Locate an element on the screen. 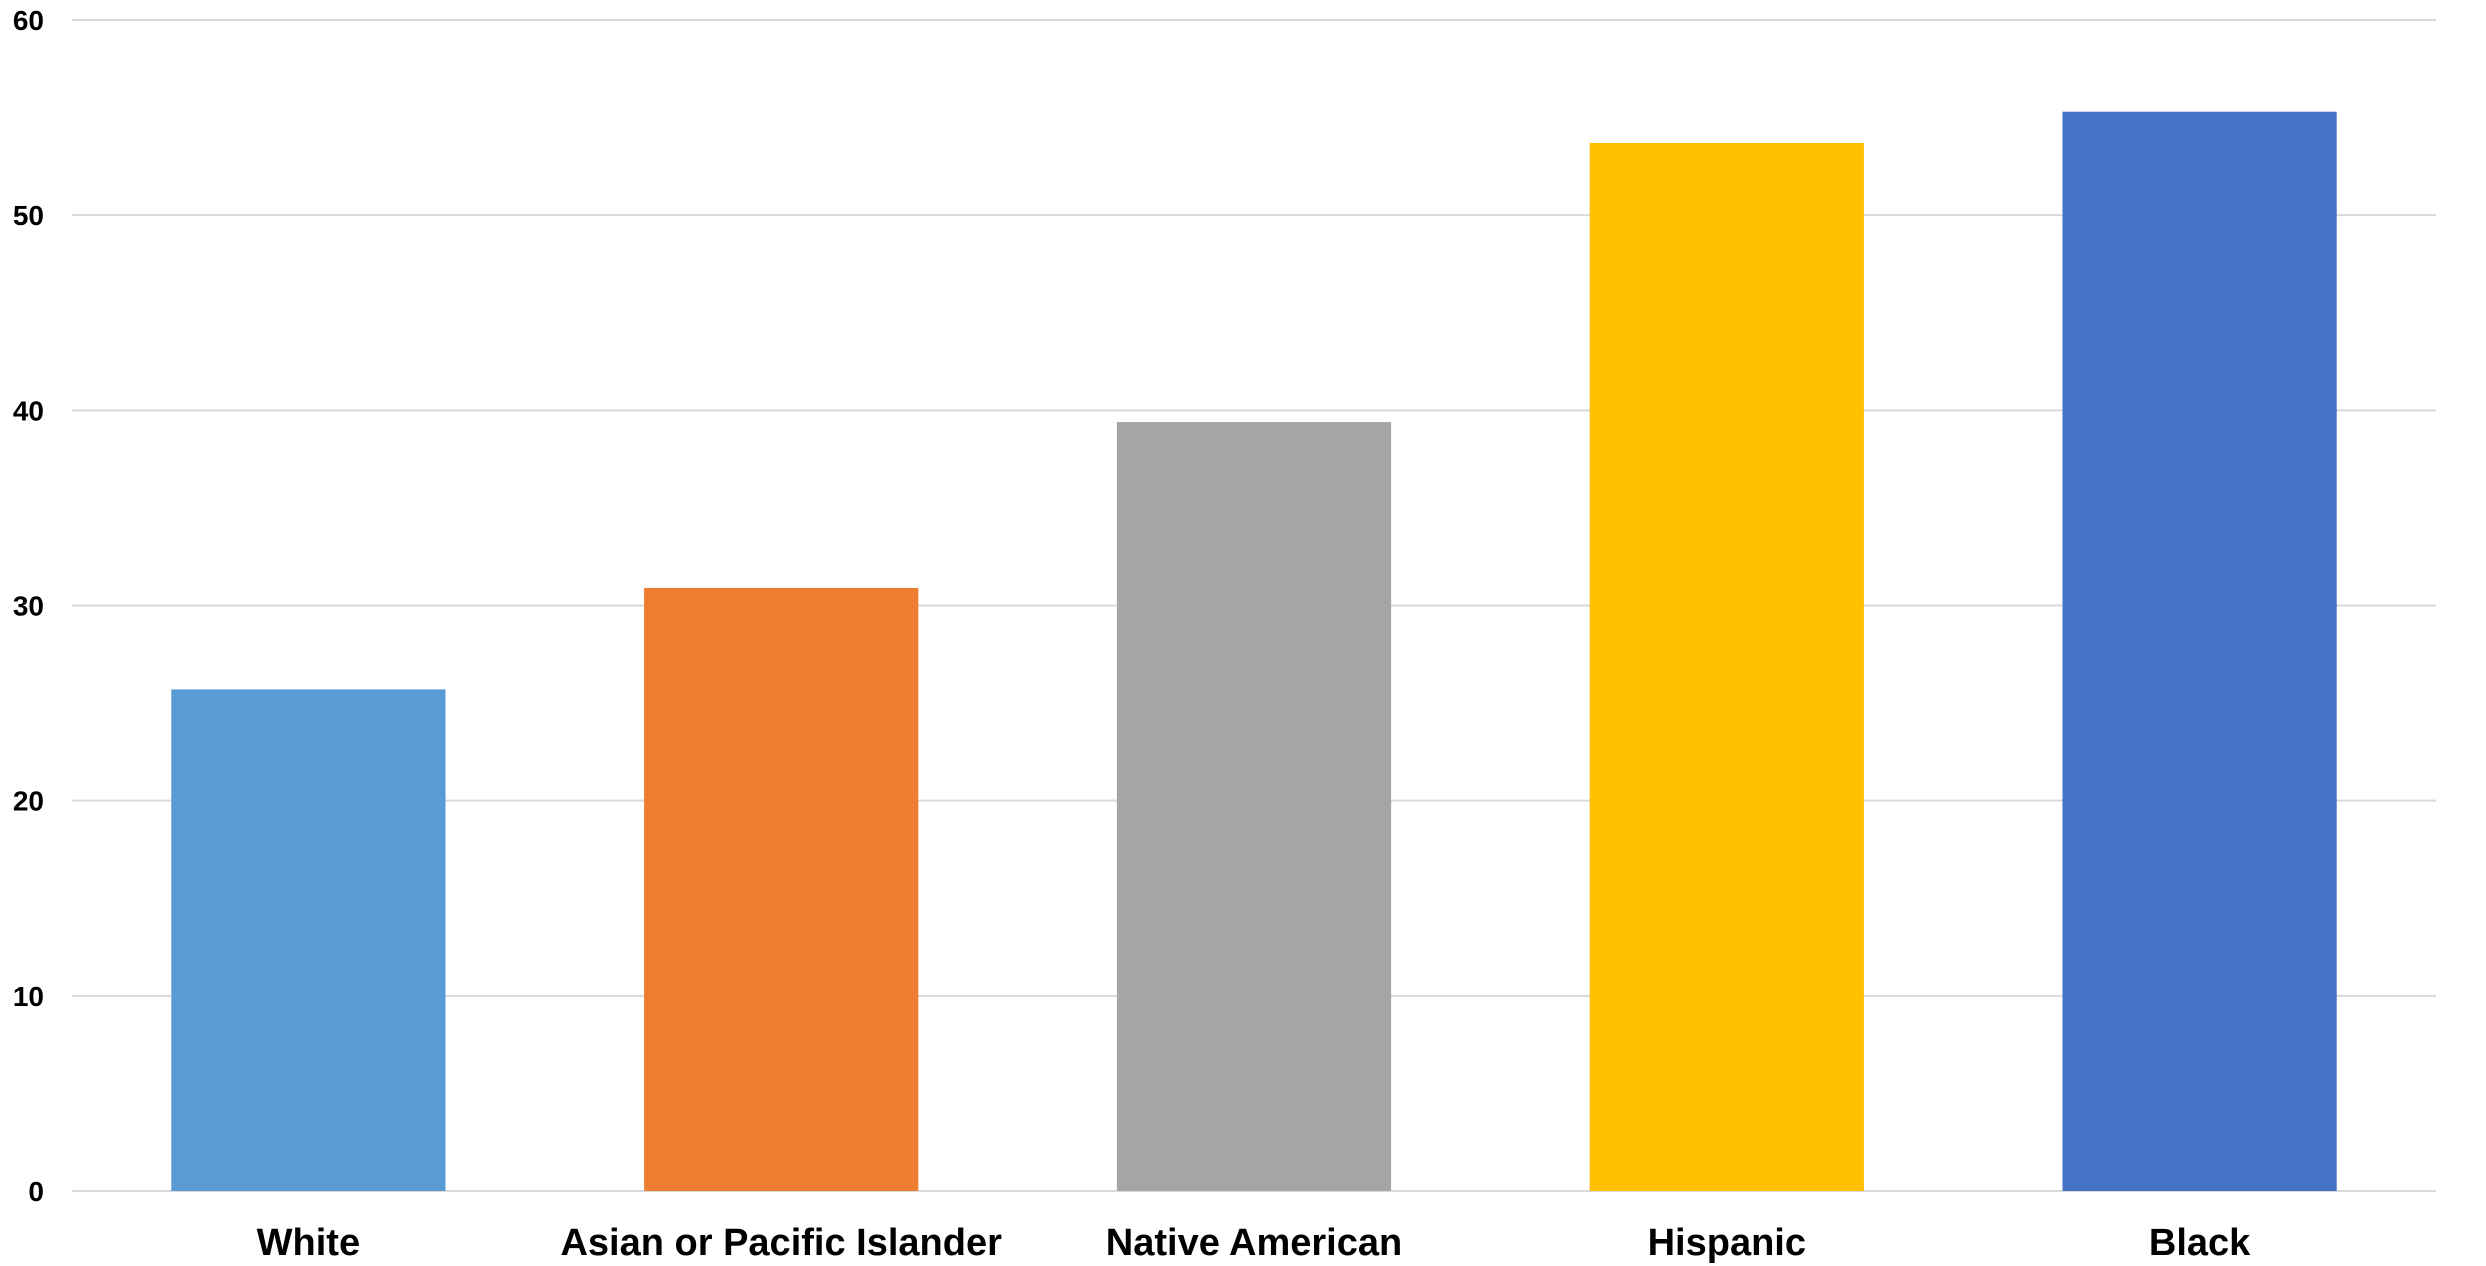  y-tick-label: 50 is located at coordinates (28, 215).